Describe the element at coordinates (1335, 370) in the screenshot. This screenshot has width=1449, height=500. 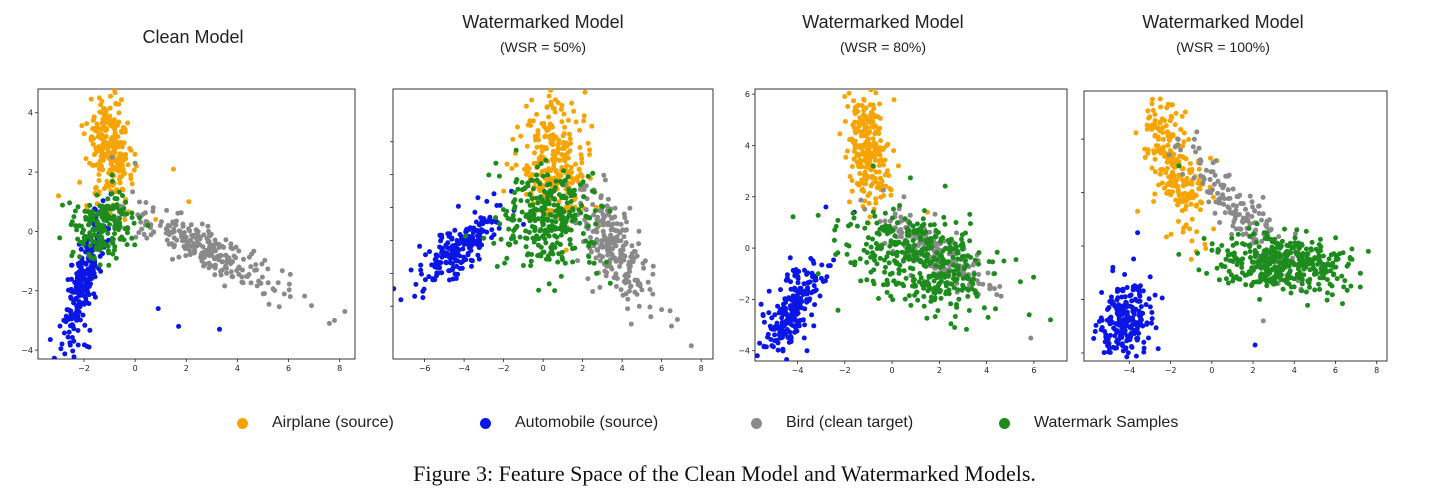
I see `x-tick-label: 6` at that location.